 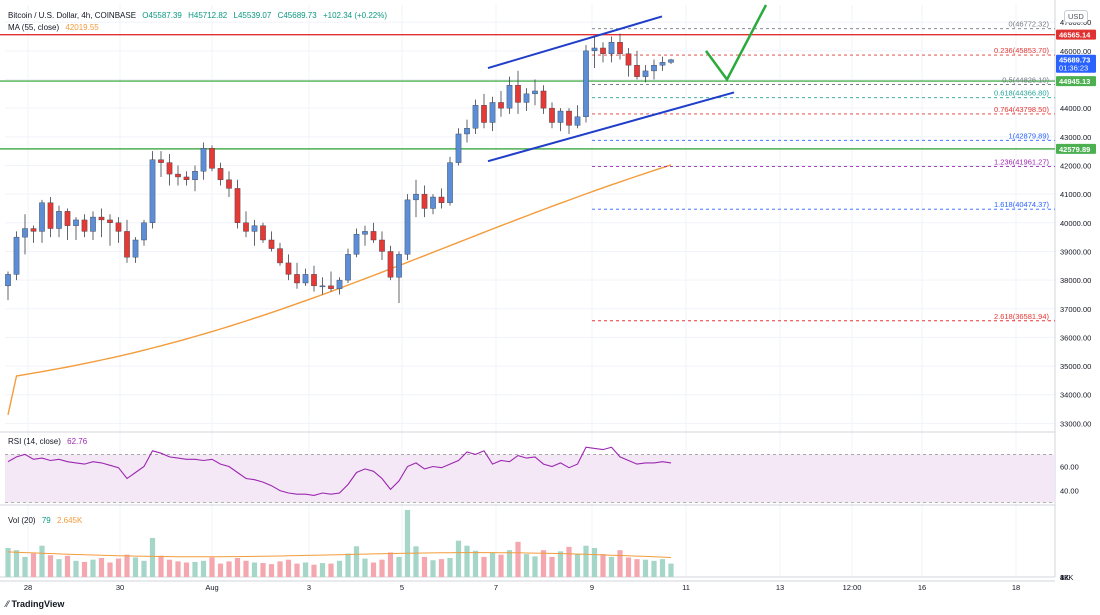 What do you see at coordinates (47, 520) in the screenshot?
I see `volume-header: Vol (20) 79 2.645K` at bounding box center [47, 520].